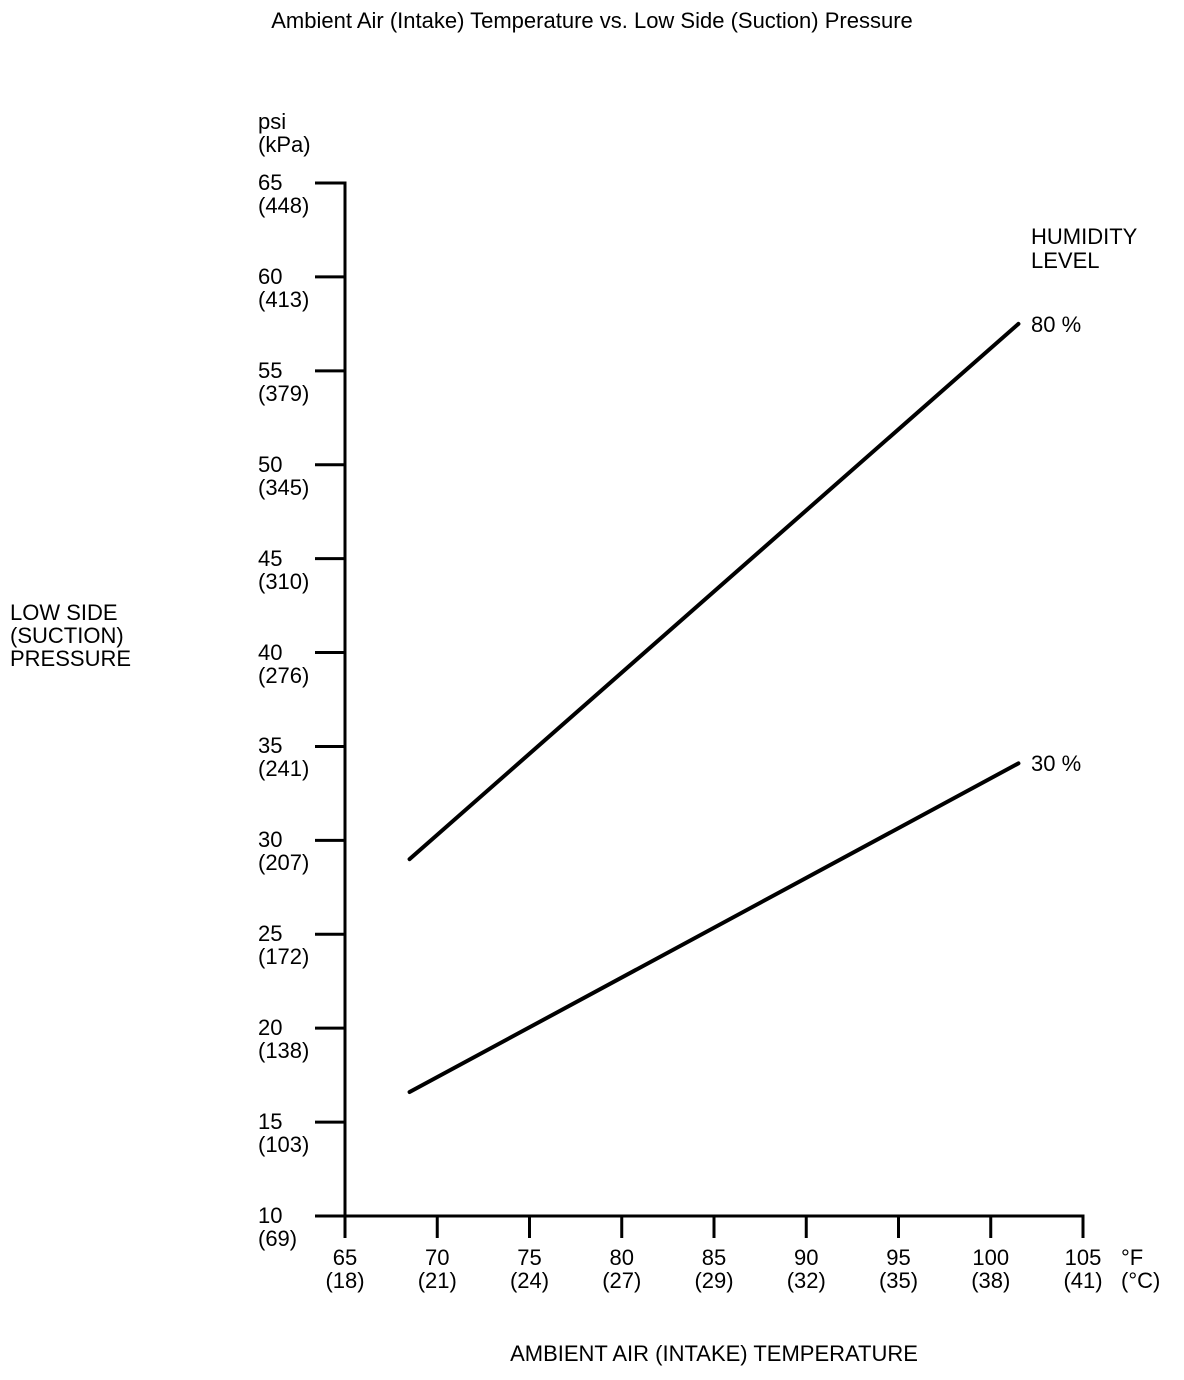  Describe the element at coordinates (991, 1269) in the screenshot. I see `x-tick-label: 100 (38)` at that location.